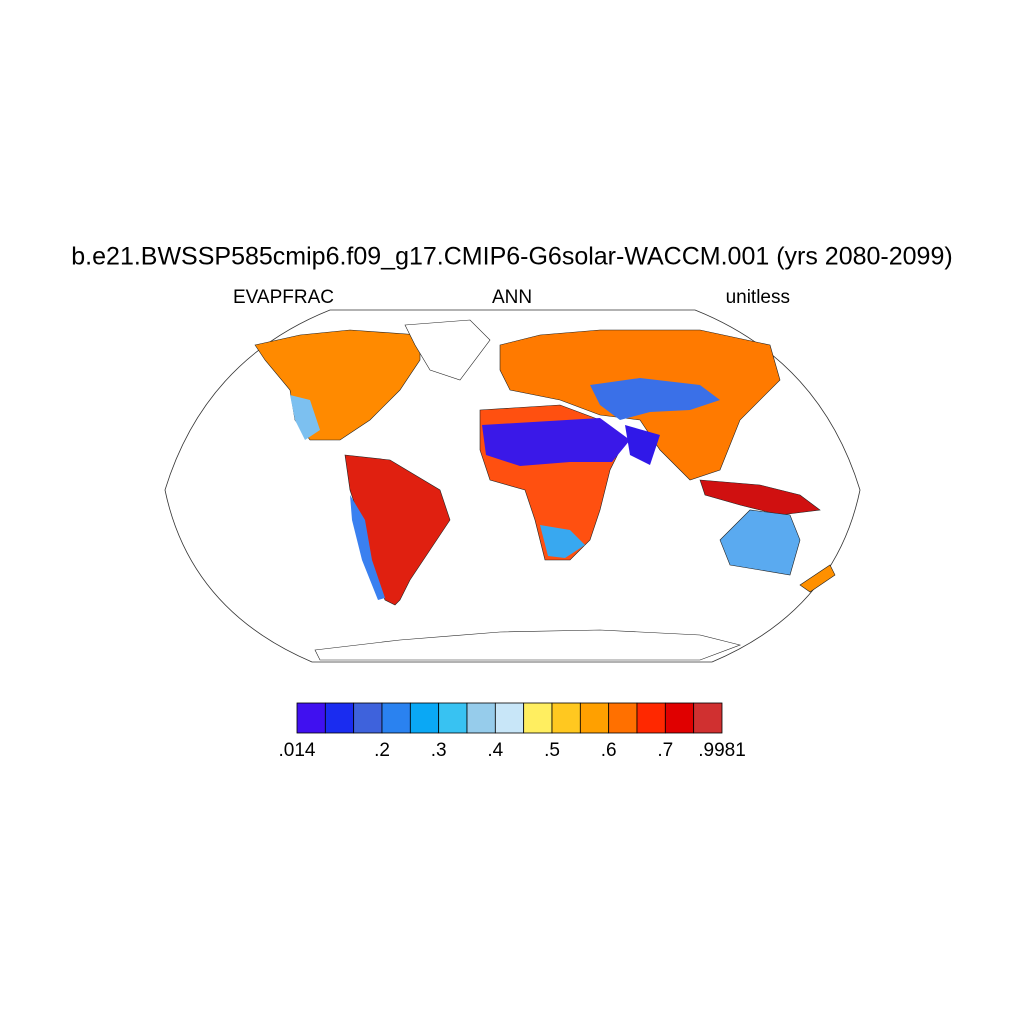 Image resolution: width=1024 pixels, height=1024 pixels. What do you see at coordinates (367, 547) in the screenshot?
I see `andes` at bounding box center [367, 547].